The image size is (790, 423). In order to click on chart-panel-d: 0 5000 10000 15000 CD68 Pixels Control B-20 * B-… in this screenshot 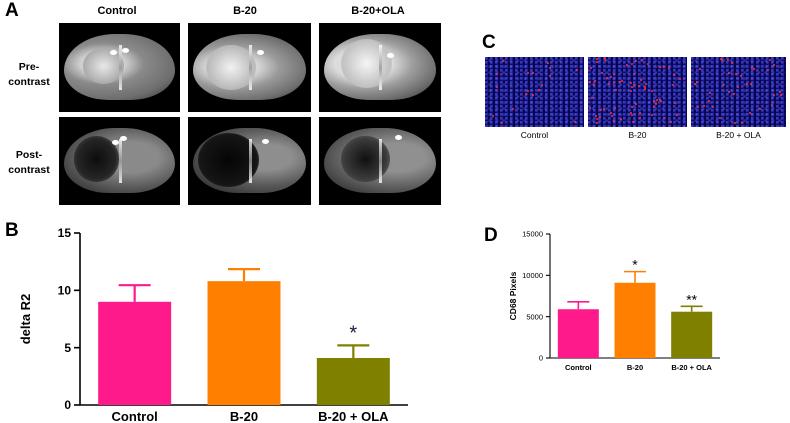, I will do `click(614, 301)`.